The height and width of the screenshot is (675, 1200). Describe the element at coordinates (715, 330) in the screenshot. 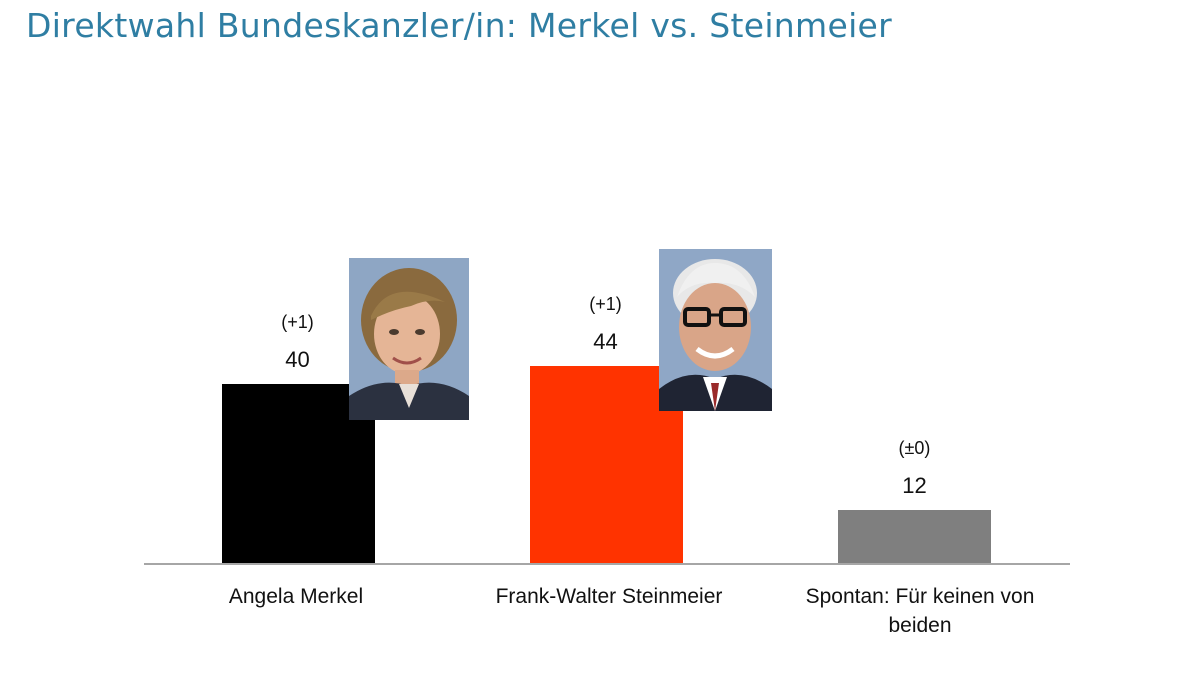

I see `portrait-frank-walter-steinmeier-icon` at that location.